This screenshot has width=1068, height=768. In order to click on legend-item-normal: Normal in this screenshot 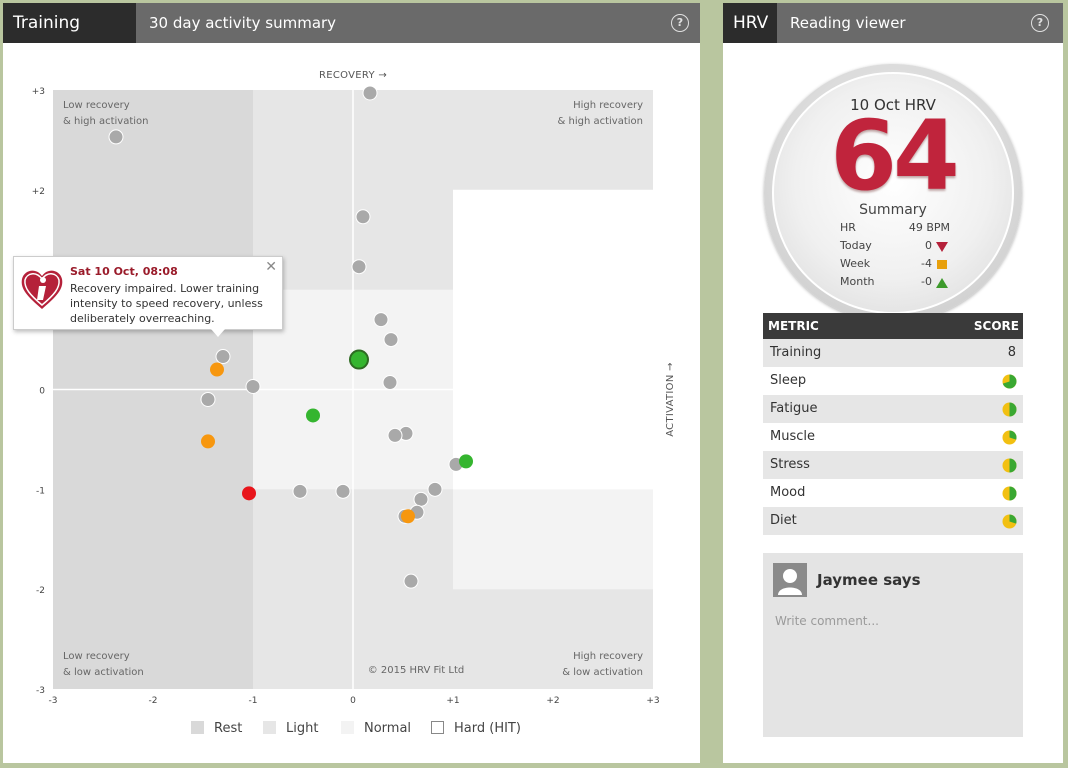, I will do `click(376, 729)`.